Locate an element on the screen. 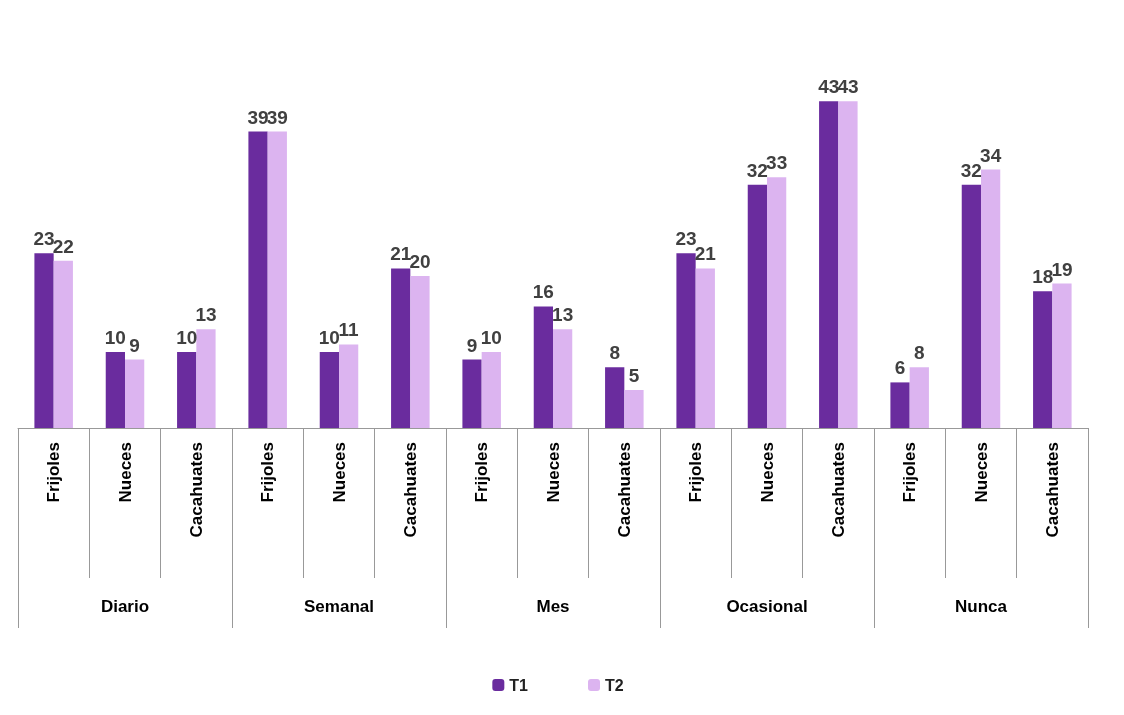  text: Nunca is located at coordinates (981, 606).